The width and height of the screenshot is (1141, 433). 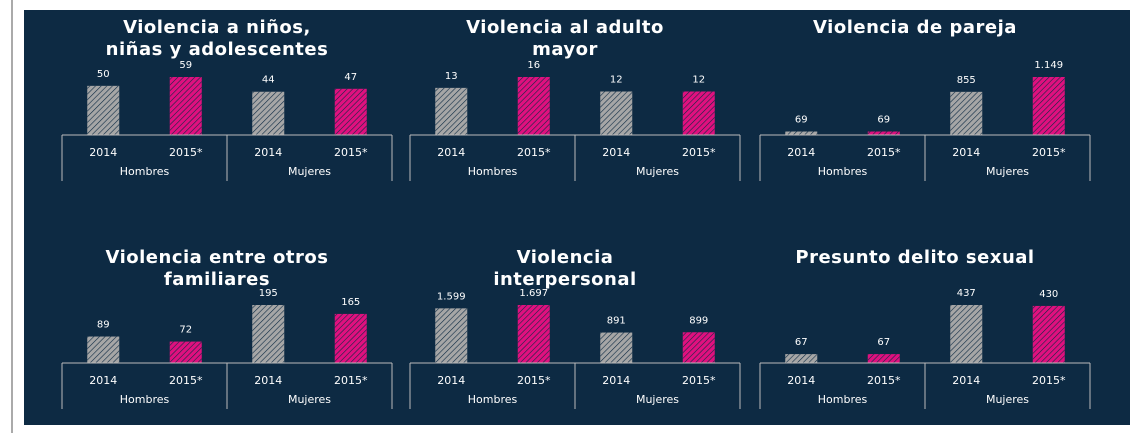 What do you see at coordinates (216, 257) in the screenshot?
I see `chart-title: Violencia entre otros` at bounding box center [216, 257].